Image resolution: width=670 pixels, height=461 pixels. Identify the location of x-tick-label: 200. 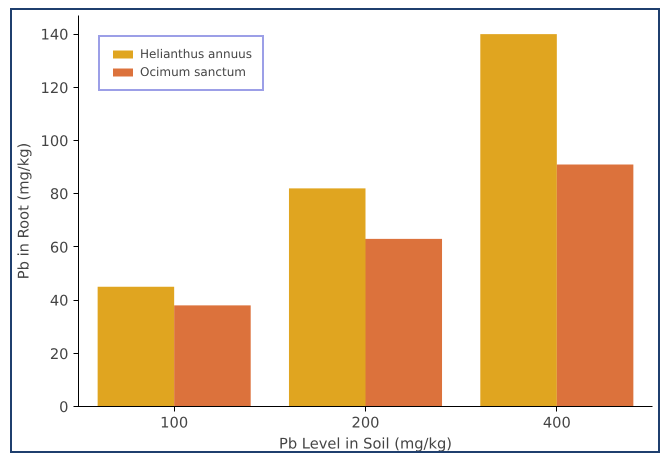
(366, 423).